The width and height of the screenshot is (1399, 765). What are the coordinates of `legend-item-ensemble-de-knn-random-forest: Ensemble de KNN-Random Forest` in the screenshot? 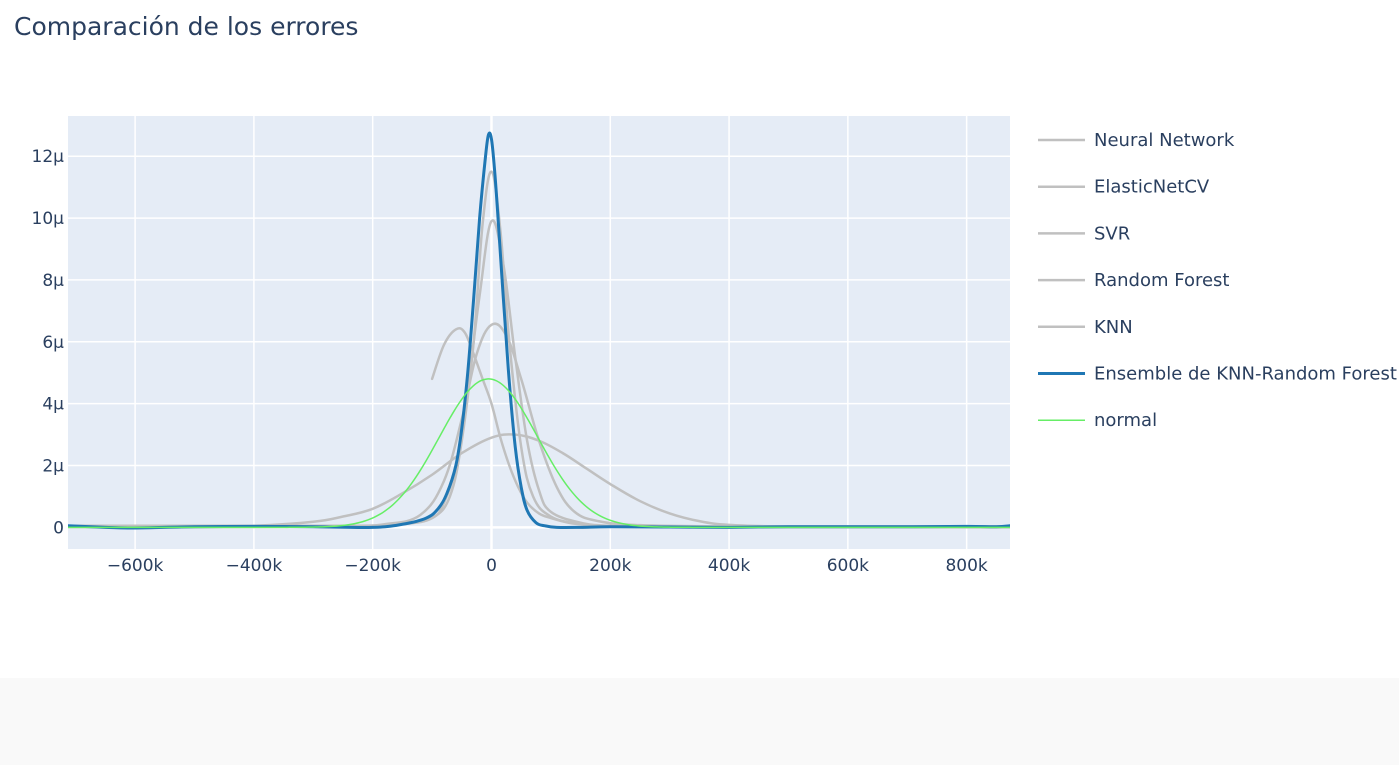 It's located at (1217, 374).